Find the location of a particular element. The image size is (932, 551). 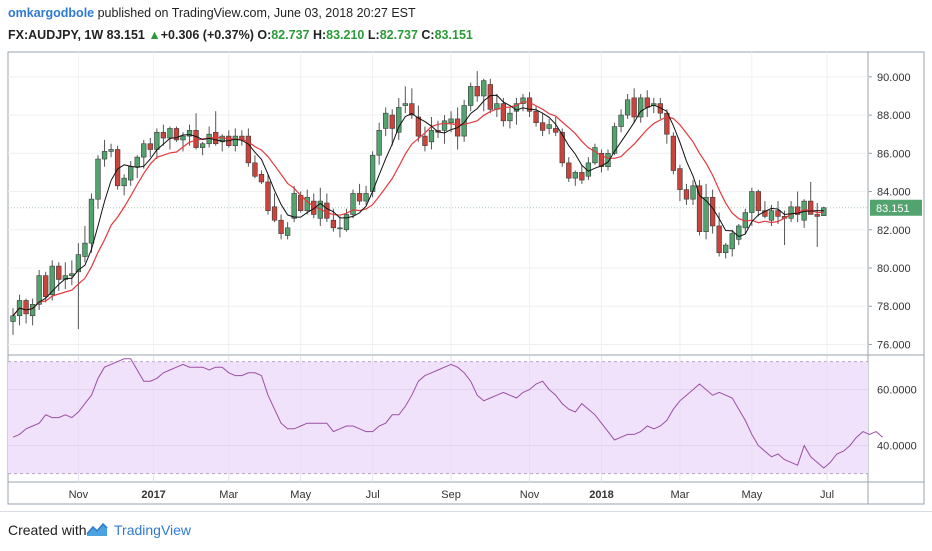

last-price-tag is located at coordinates (896, 207).